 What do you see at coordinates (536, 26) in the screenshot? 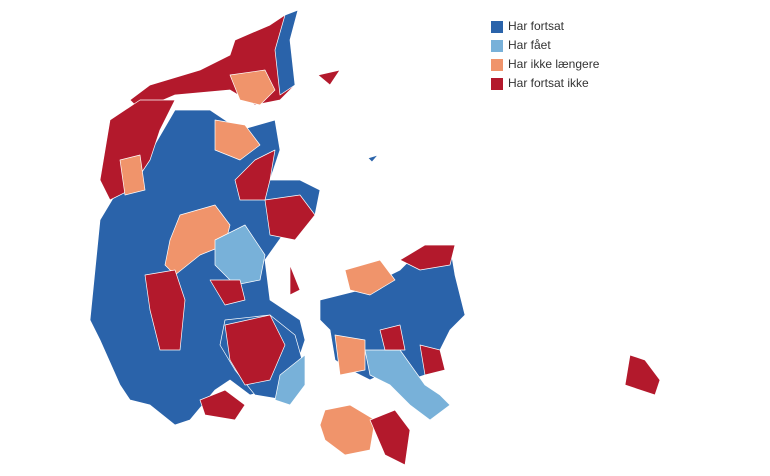
I see `legend-label: Har fortsat` at bounding box center [536, 26].